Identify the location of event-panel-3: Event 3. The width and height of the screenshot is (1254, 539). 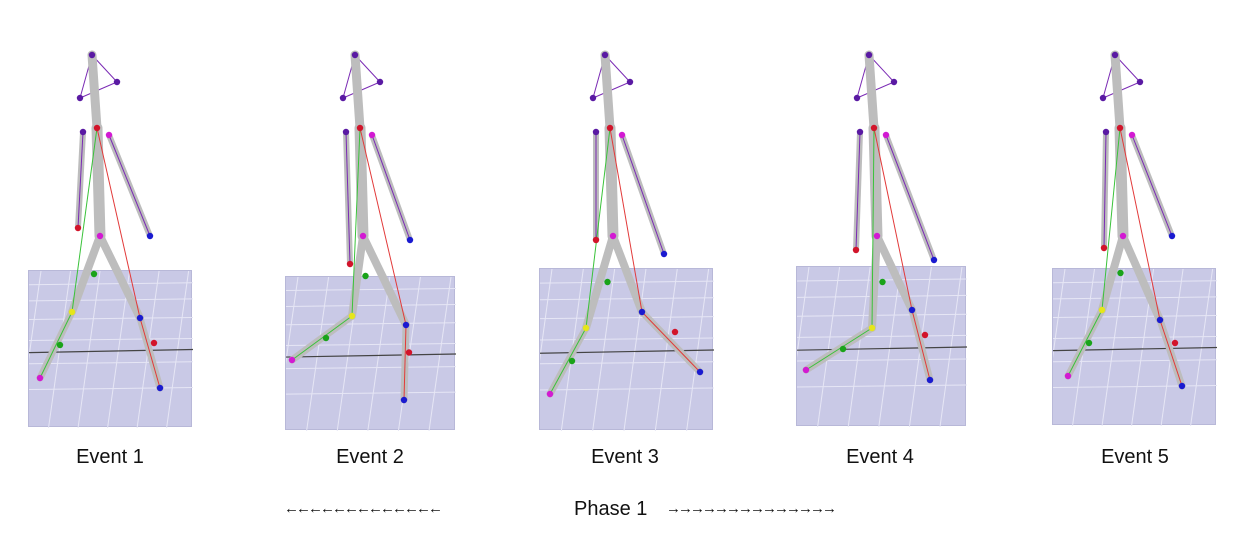
(626, 259).